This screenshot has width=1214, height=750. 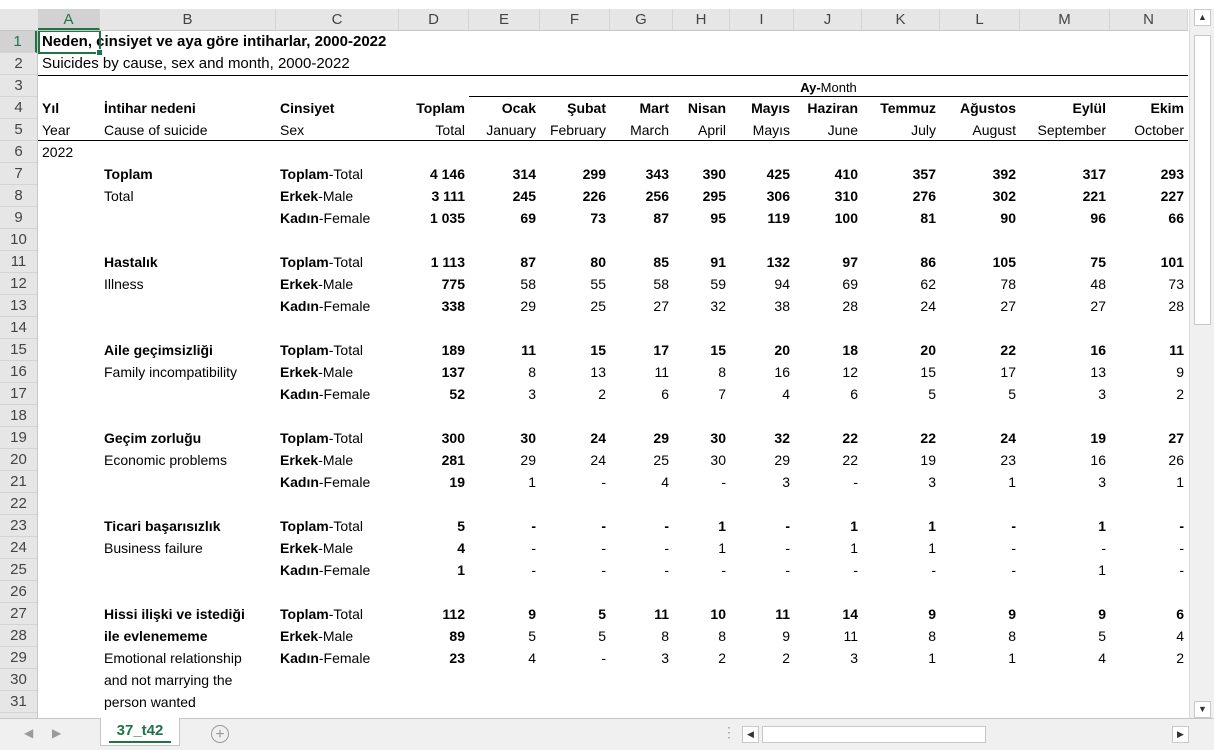 I want to click on data-cell: 14, so click(x=850, y=614).